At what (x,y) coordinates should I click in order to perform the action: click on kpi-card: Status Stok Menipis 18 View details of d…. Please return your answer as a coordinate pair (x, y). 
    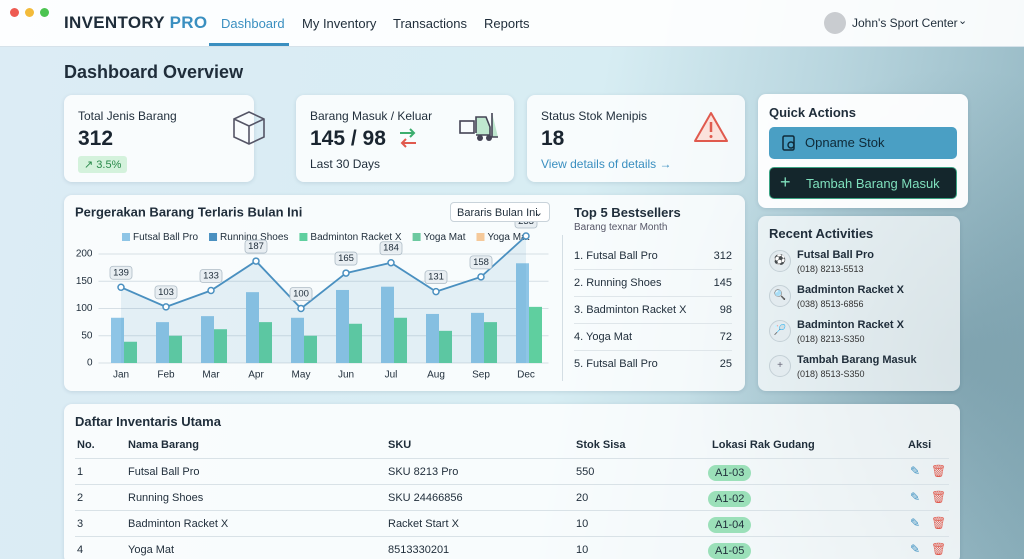
    Looking at the image, I should click on (636, 138).